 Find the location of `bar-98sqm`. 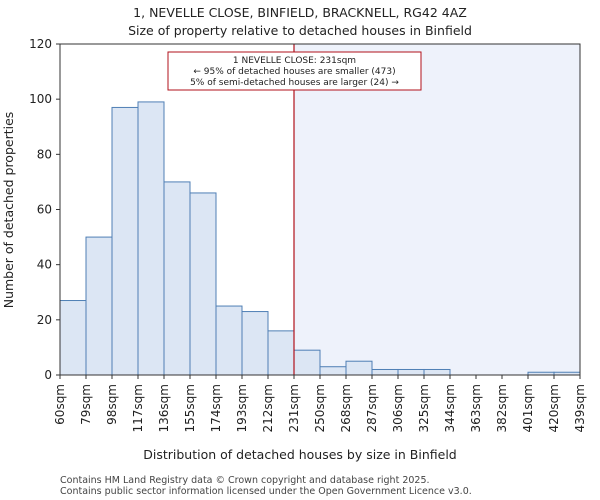

bar-98sqm is located at coordinates (125, 241).